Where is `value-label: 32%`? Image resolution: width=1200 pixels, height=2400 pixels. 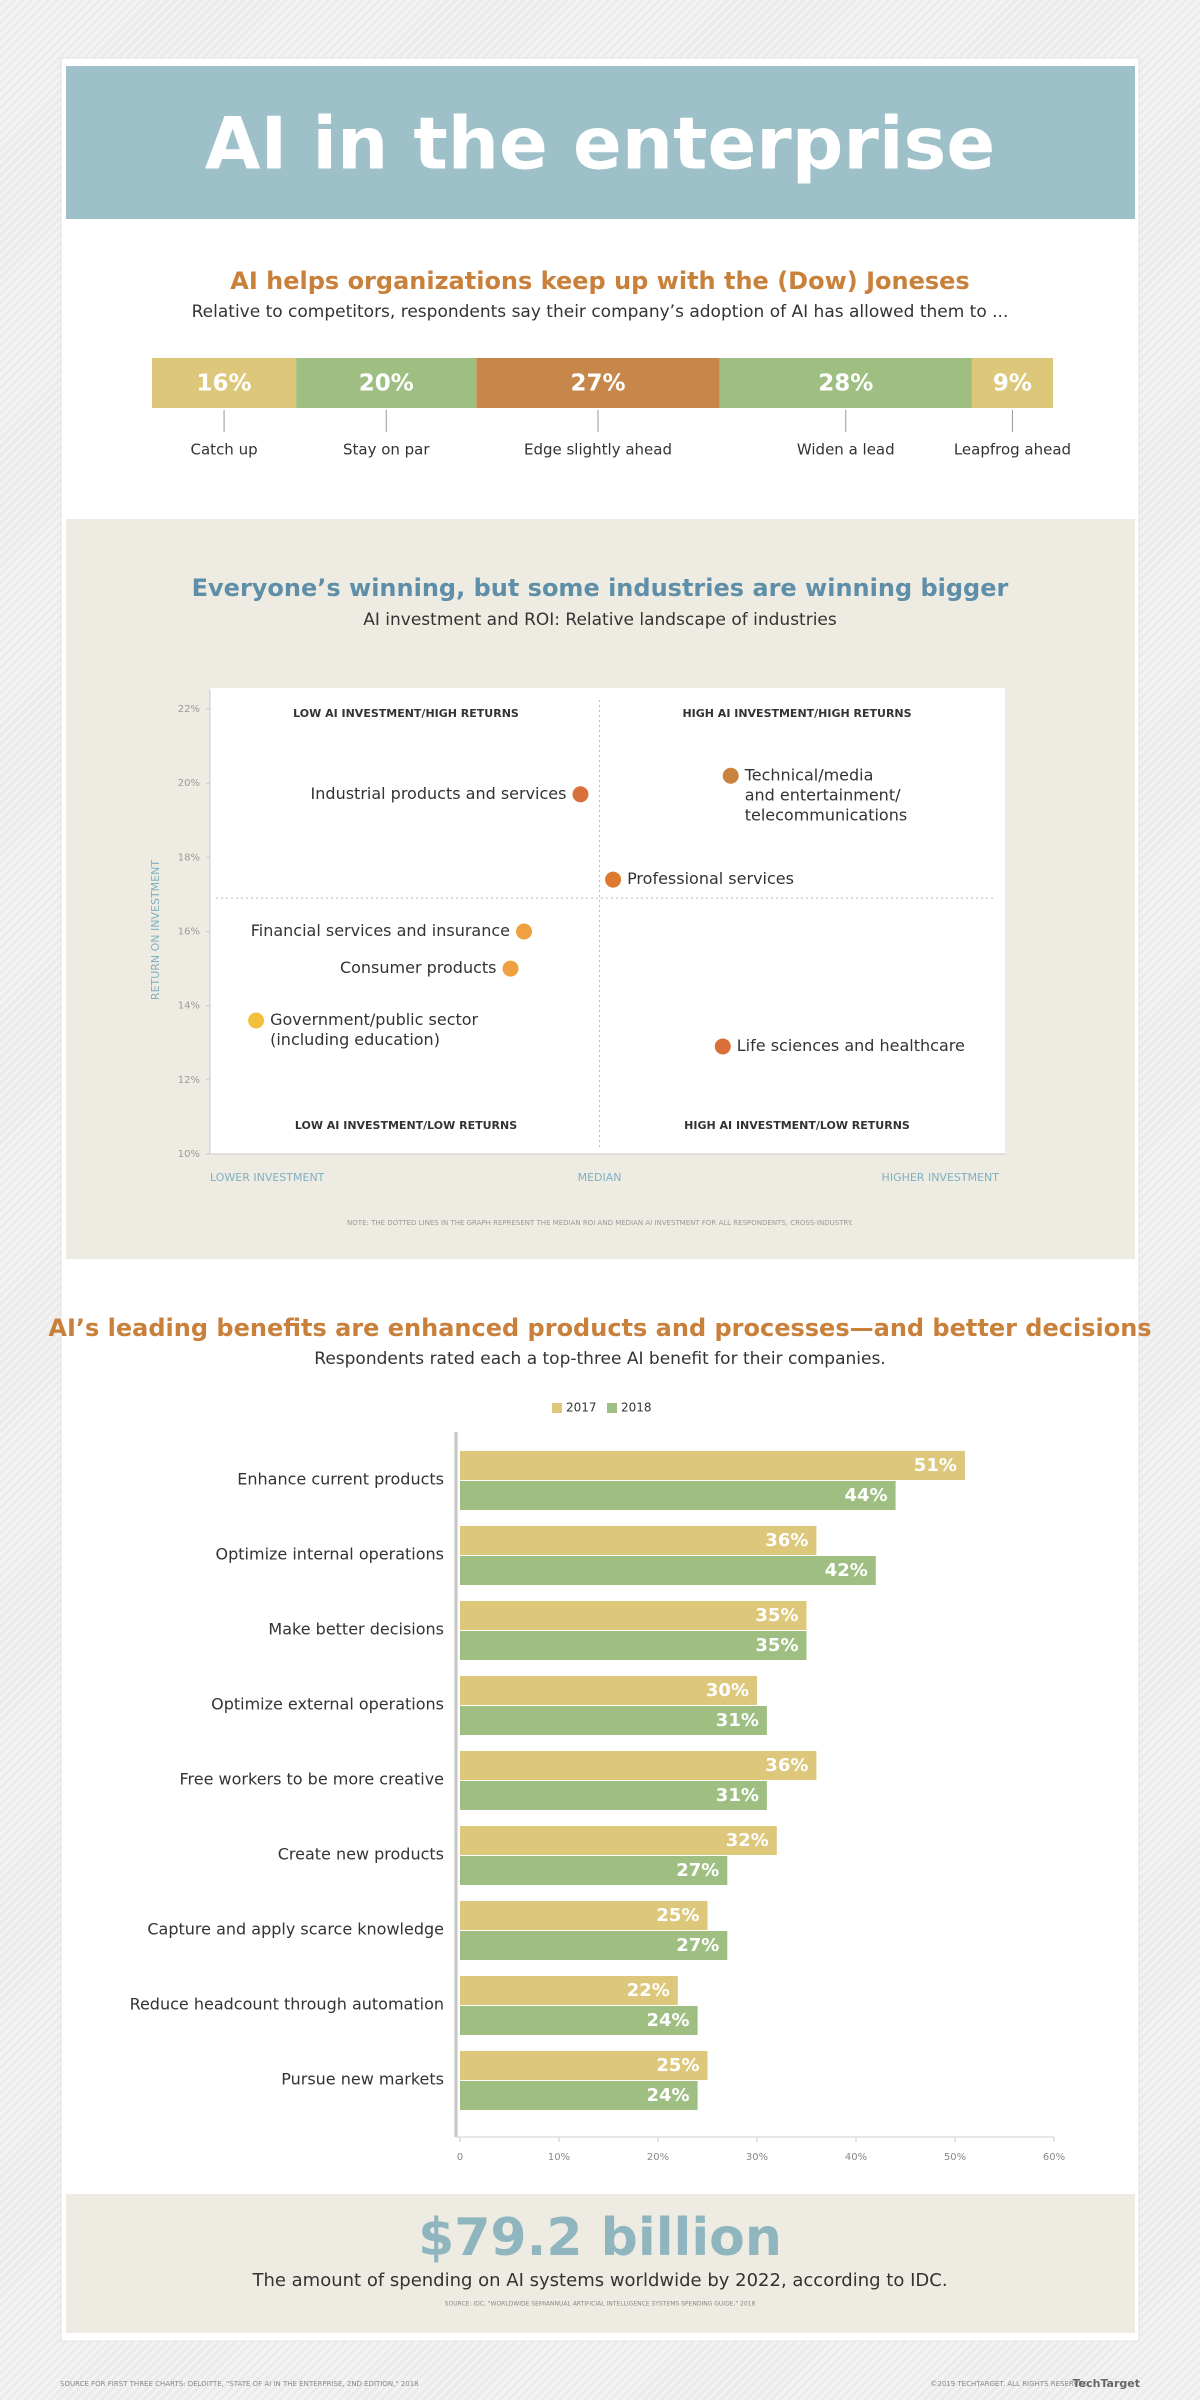
value-label: 32% is located at coordinates (747, 1840).